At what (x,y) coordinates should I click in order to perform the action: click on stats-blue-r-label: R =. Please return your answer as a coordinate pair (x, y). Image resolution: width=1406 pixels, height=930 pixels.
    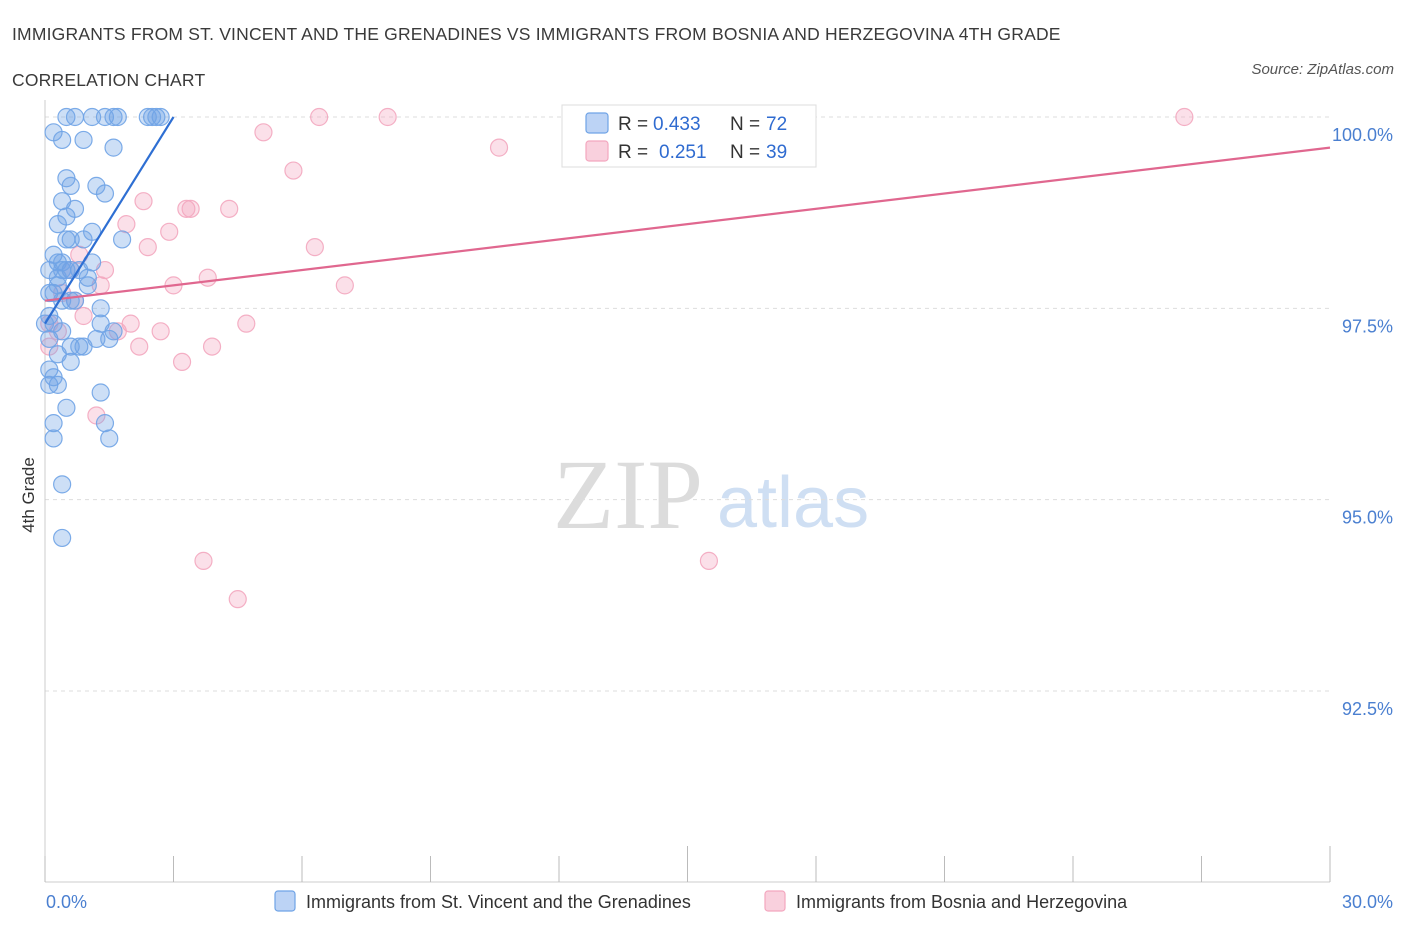
    Looking at the image, I should click on (633, 124).